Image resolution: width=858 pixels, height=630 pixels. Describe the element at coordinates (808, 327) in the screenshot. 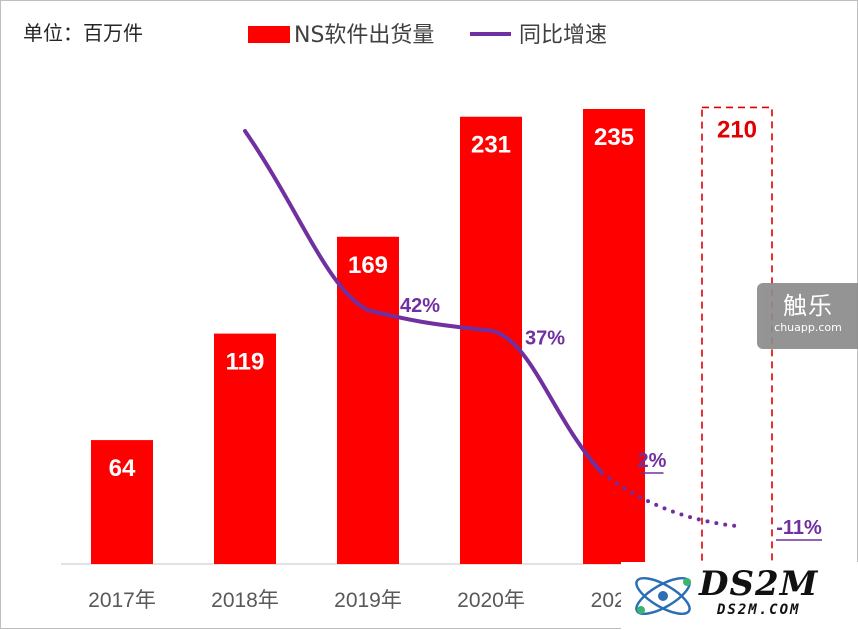

I see `chule-watermark-url: chuapp.com` at that location.